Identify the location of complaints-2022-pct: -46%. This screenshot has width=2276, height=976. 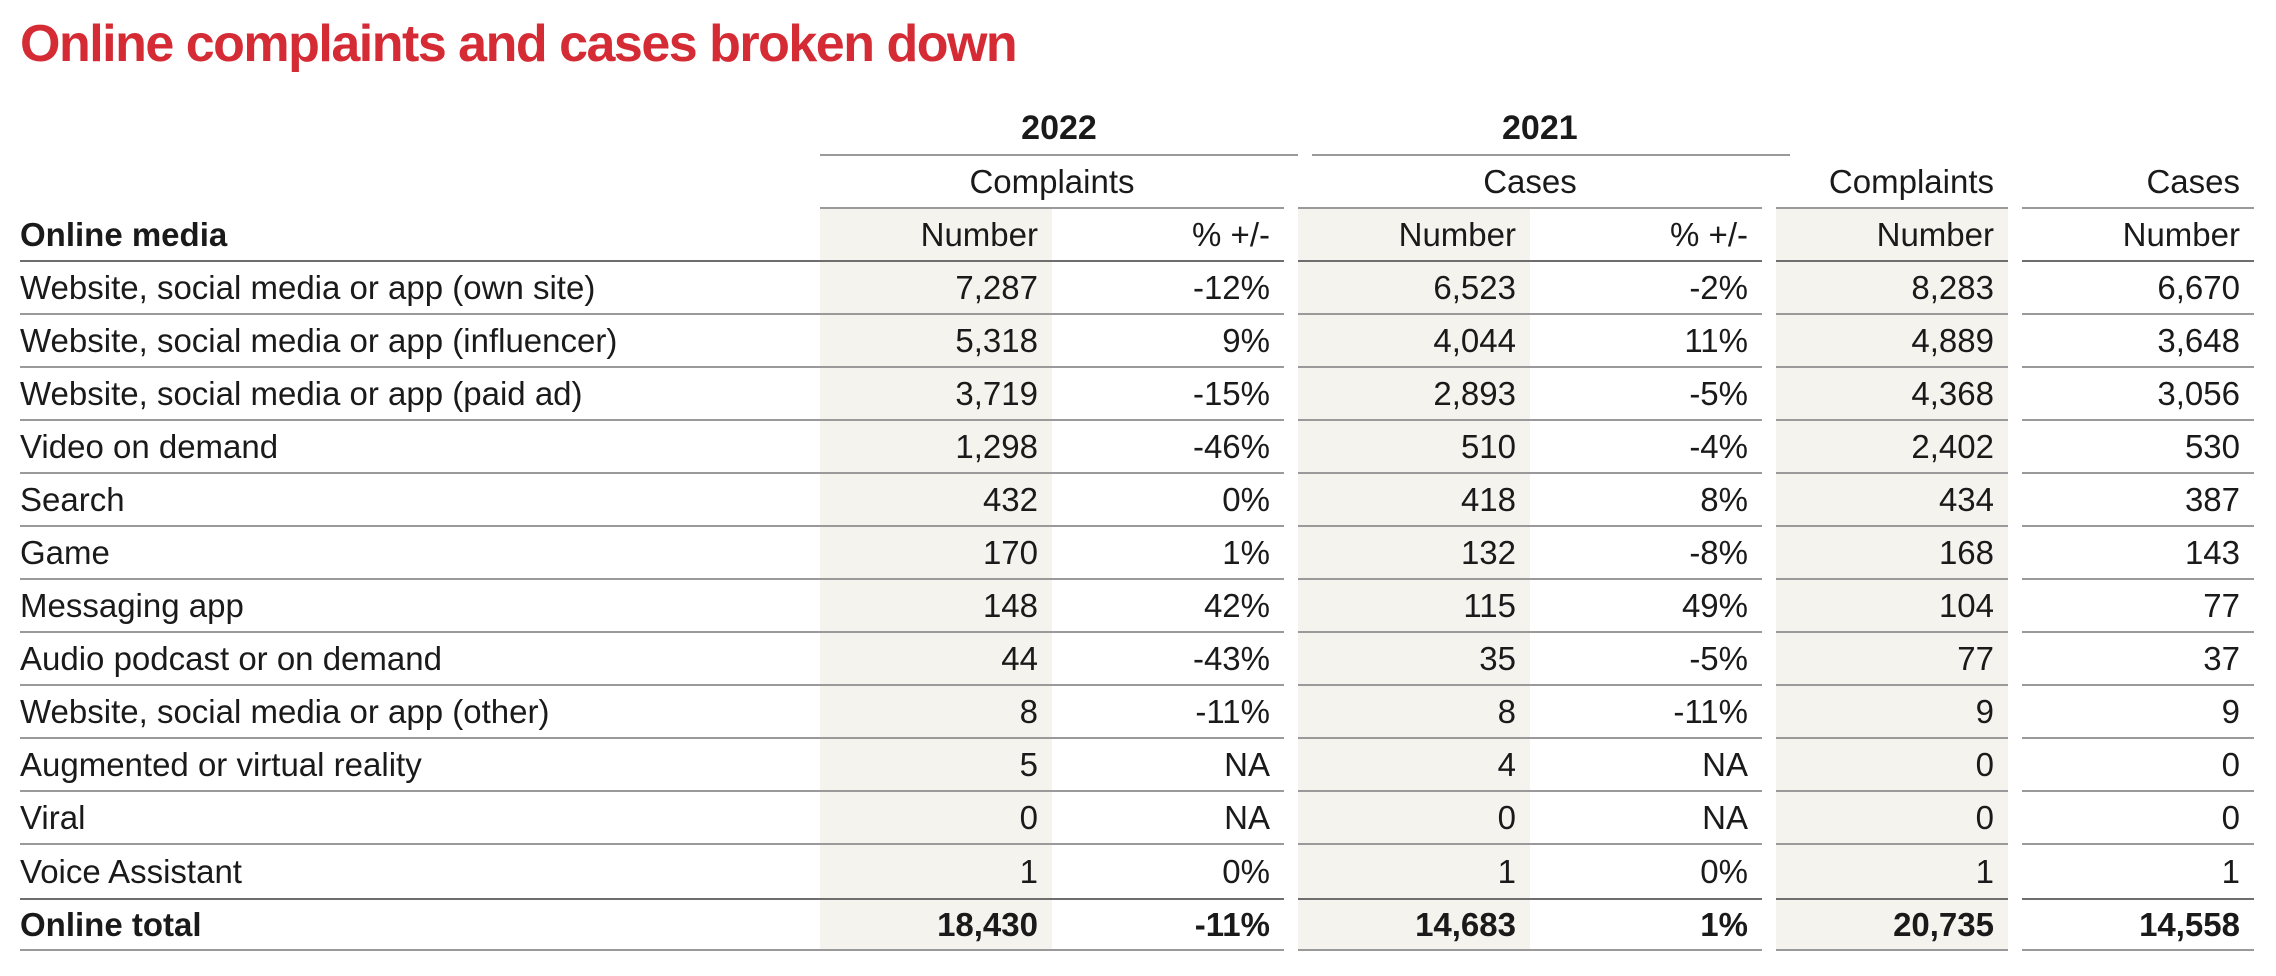
(1168, 447).